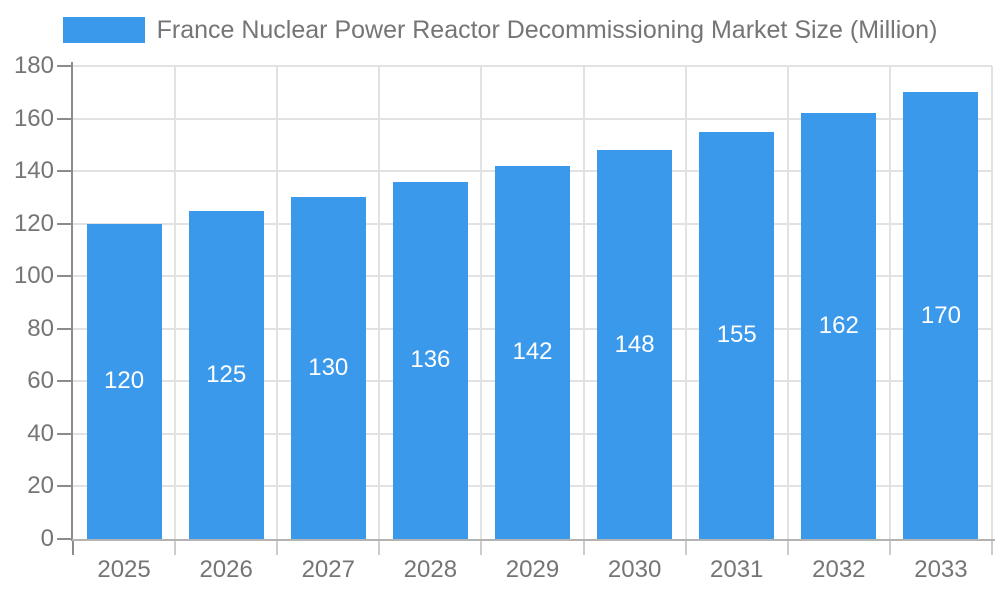 The height and width of the screenshot is (600, 1000). What do you see at coordinates (634, 569) in the screenshot?
I see `x-axis-tick-label: 2030` at bounding box center [634, 569].